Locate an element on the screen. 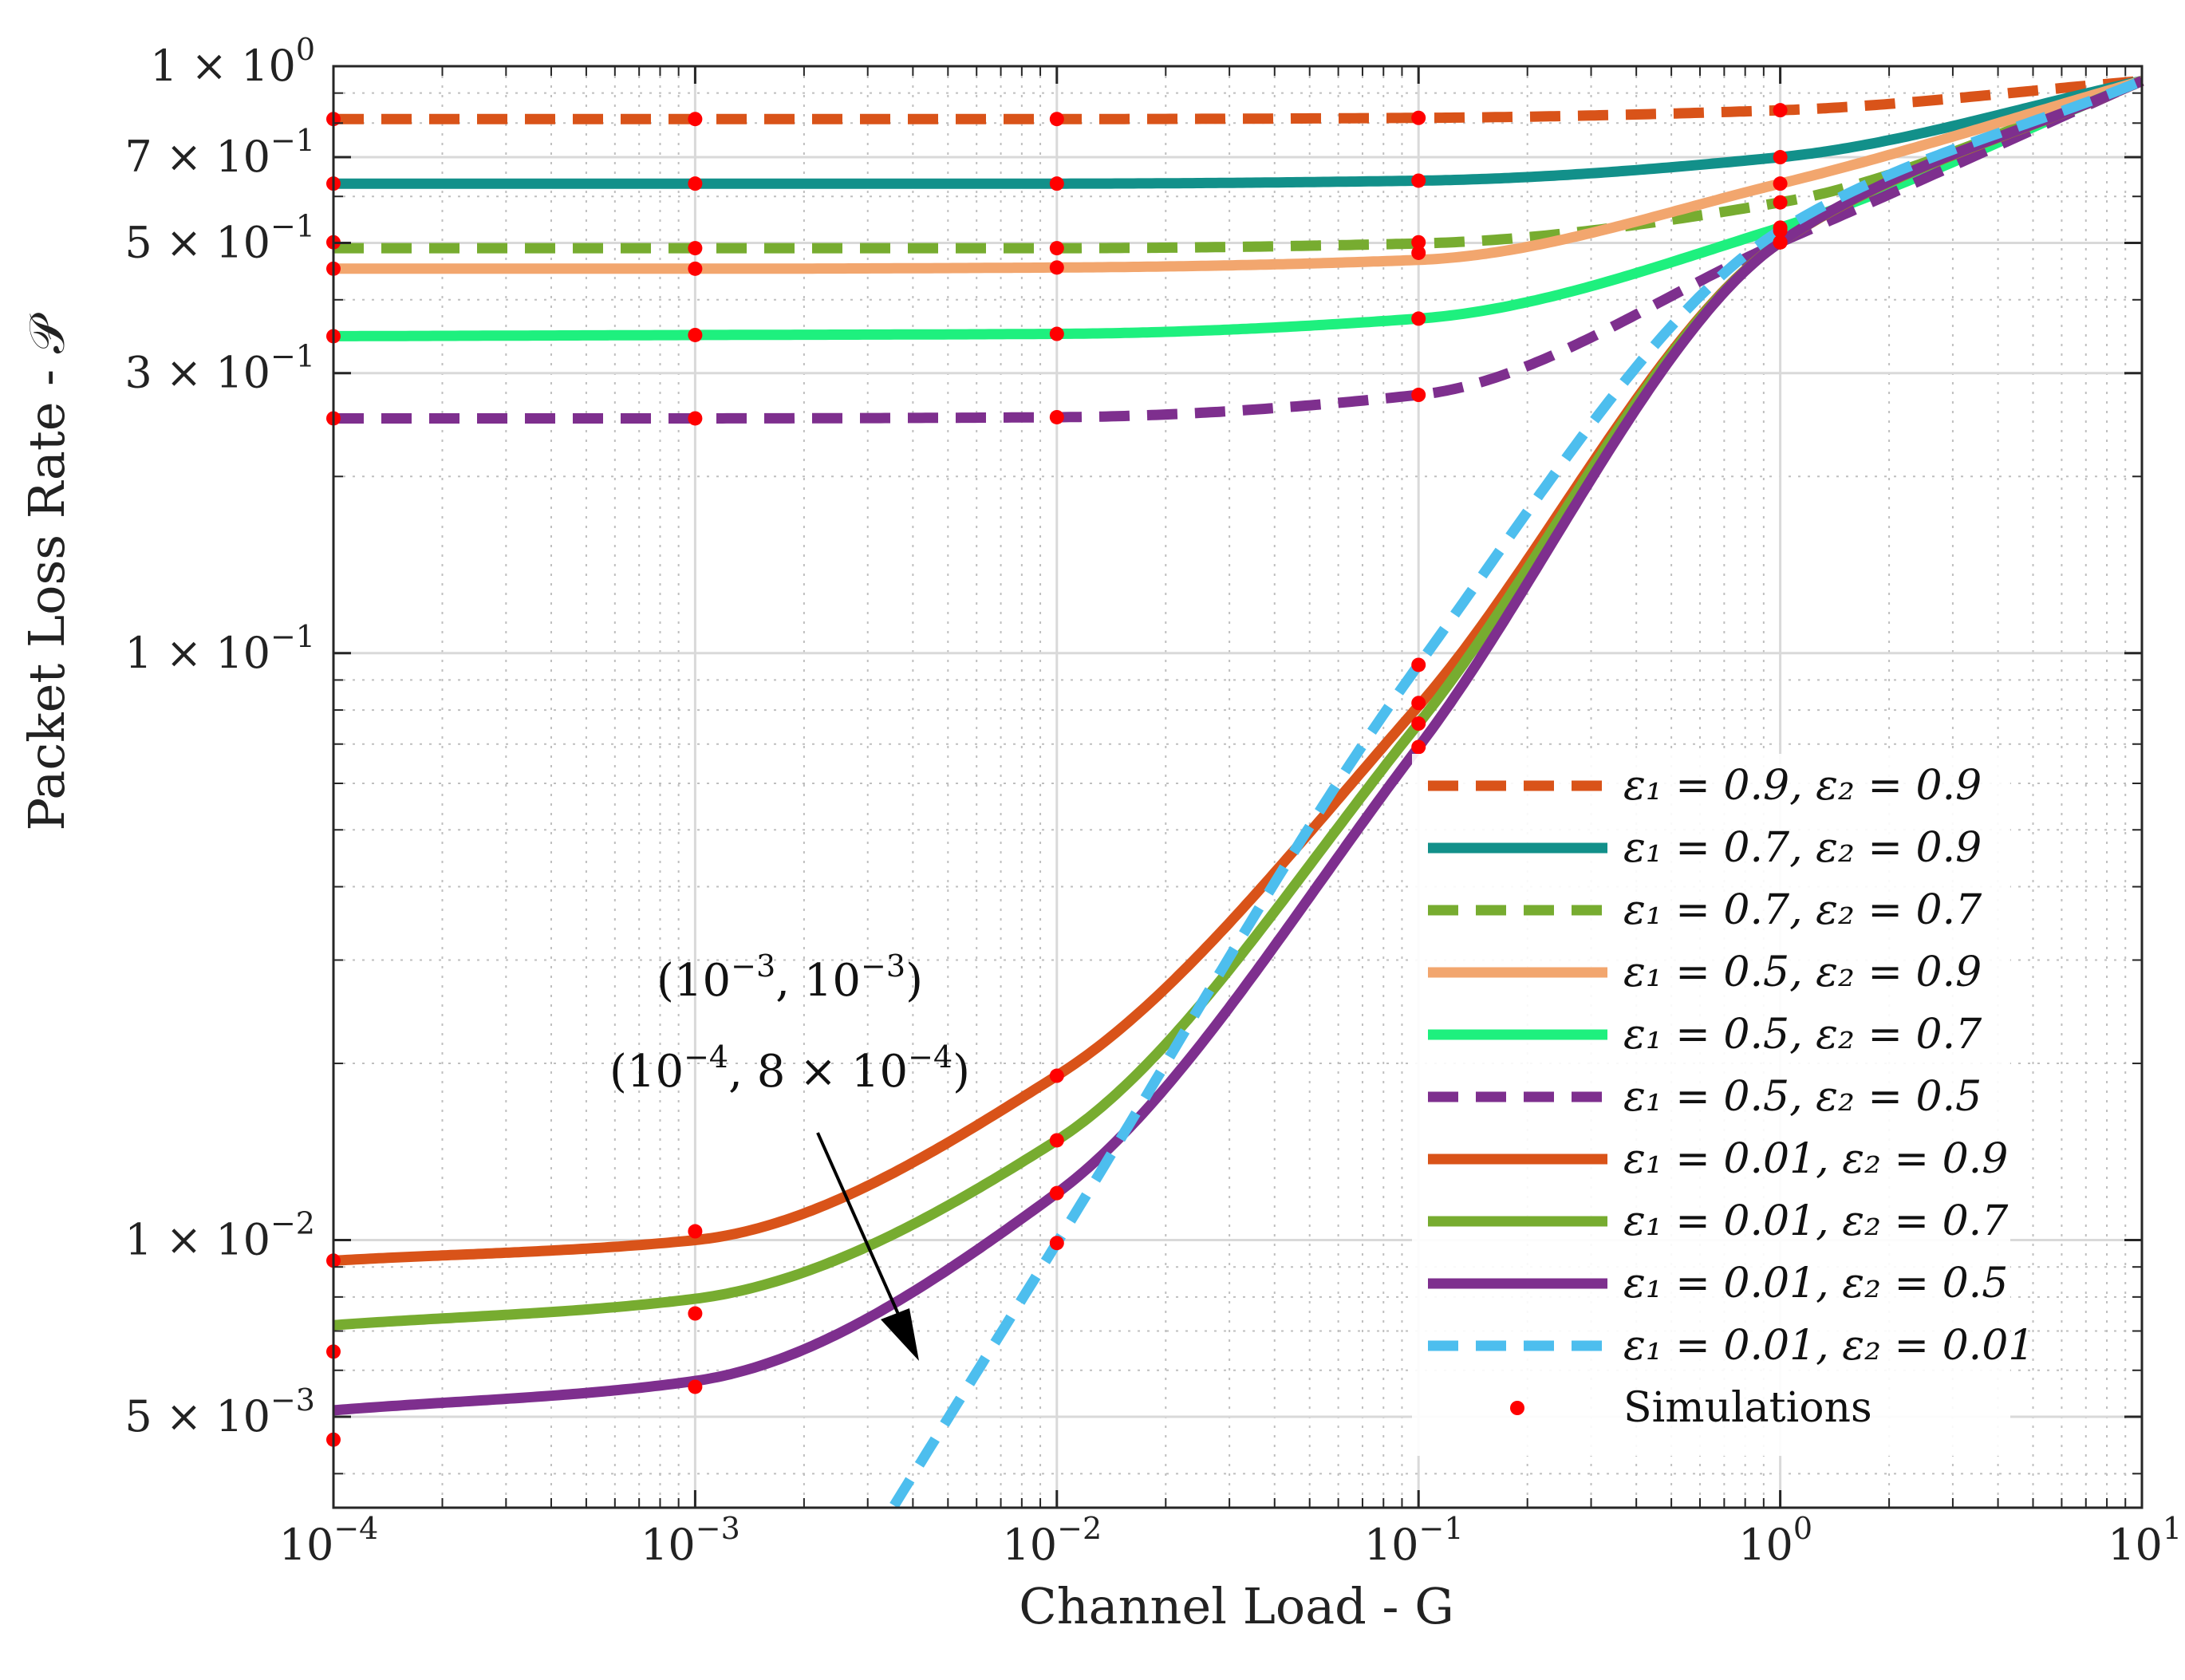 The width and height of the screenshot is (2185, 1680). anno2-sup2: −4 is located at coordinates (930, 1057).